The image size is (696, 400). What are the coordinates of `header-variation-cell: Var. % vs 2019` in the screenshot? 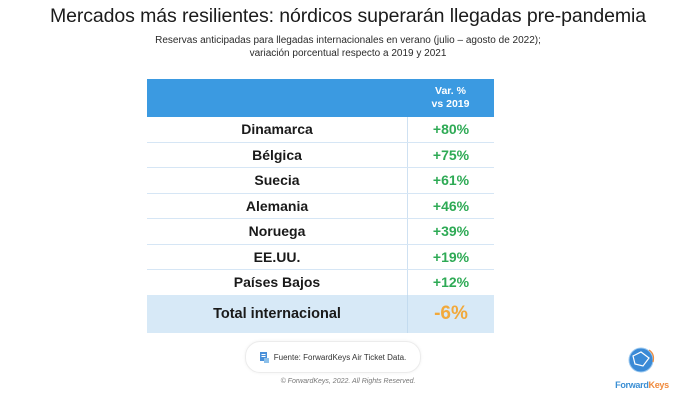 It's located at (450, 98).